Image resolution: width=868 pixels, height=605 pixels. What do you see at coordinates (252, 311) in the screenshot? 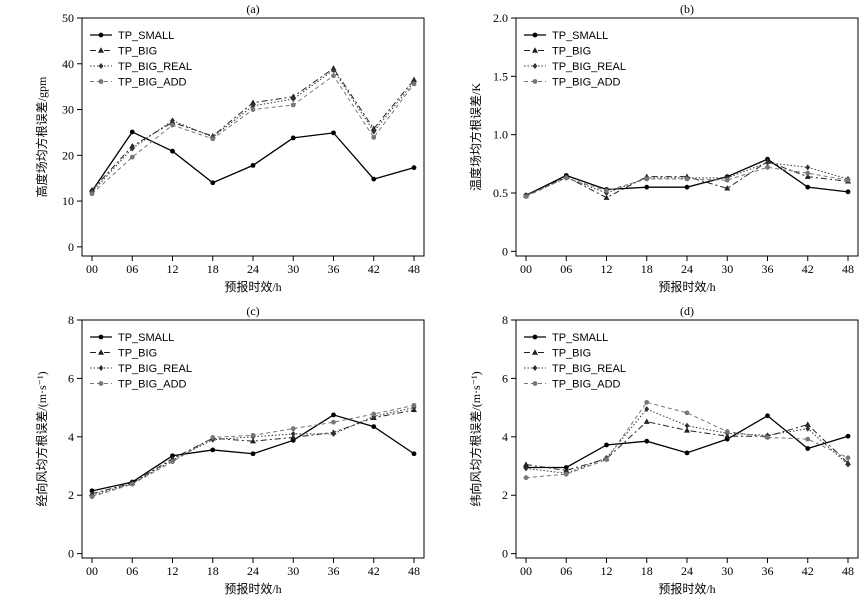
I see `chart-title: (c)` at bounding box center [252, 311].